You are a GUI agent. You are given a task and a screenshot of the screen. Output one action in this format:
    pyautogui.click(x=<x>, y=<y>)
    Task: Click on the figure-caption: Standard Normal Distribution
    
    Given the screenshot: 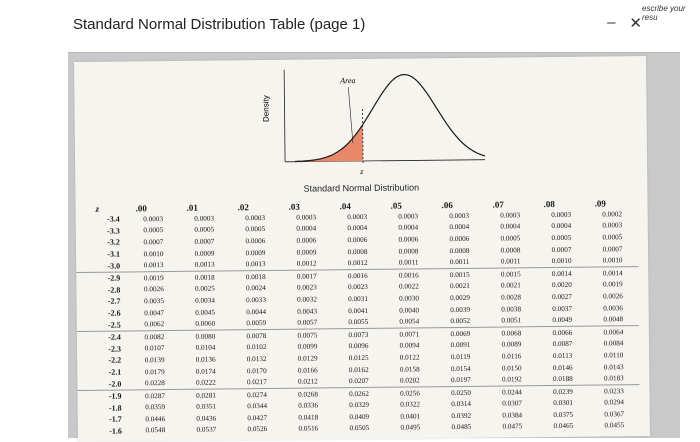 What is the action you would take?
    pyautogui.click(x=361, y=188)
    